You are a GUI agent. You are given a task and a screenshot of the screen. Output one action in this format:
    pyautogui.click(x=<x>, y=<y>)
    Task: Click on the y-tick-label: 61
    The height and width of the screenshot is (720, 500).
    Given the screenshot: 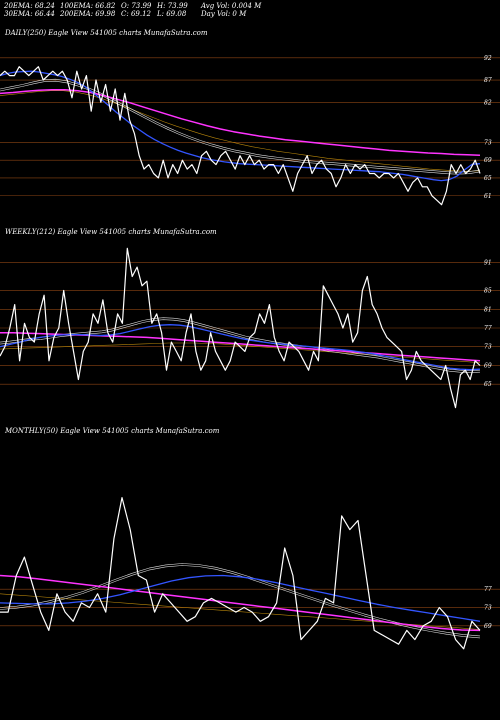 What is the action you would take?
    pyautogui.click(x=488, y=196)
    